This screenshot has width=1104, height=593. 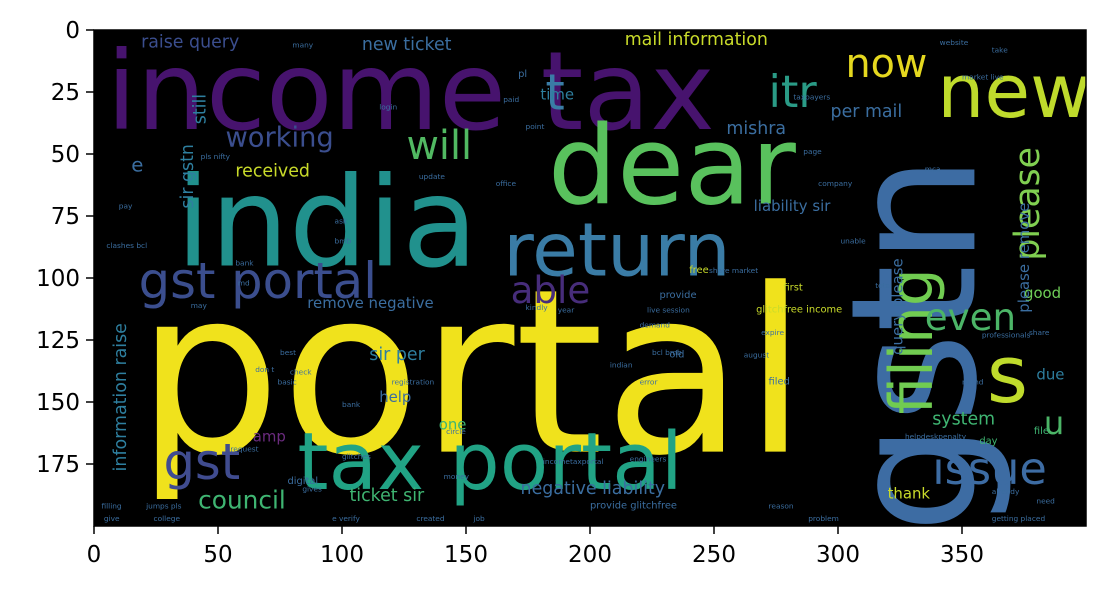 I want to click on word-still: still, so click(x=201, y=109).